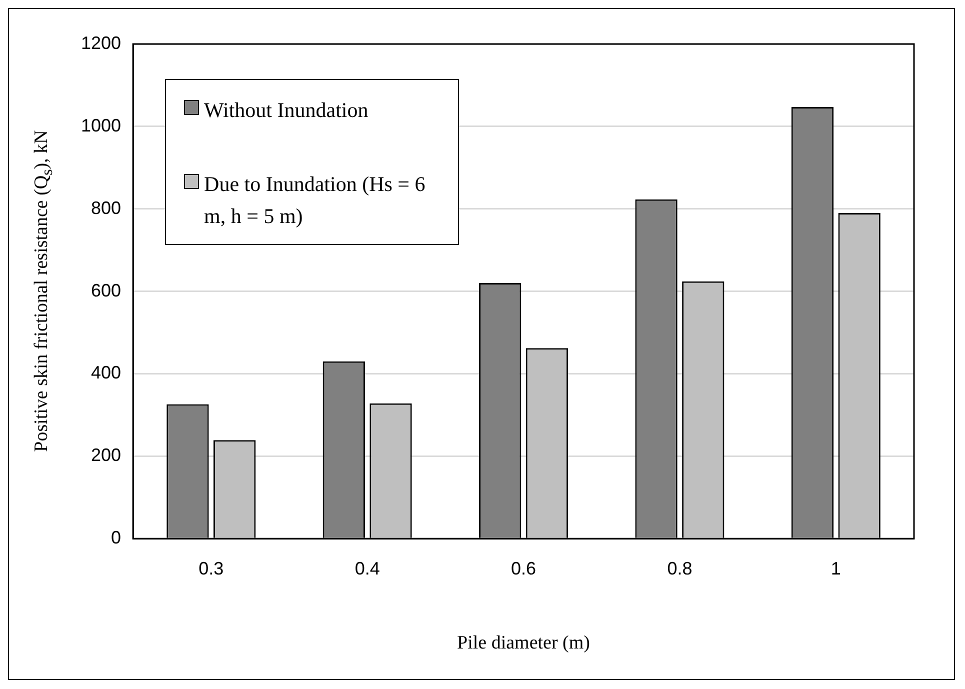 The height and width of the screenshot is (689, 965). Describe the element at coordinates (523, 643) in the screenshot. I see `x-axis-title: Pile diameter (m)` at that location.